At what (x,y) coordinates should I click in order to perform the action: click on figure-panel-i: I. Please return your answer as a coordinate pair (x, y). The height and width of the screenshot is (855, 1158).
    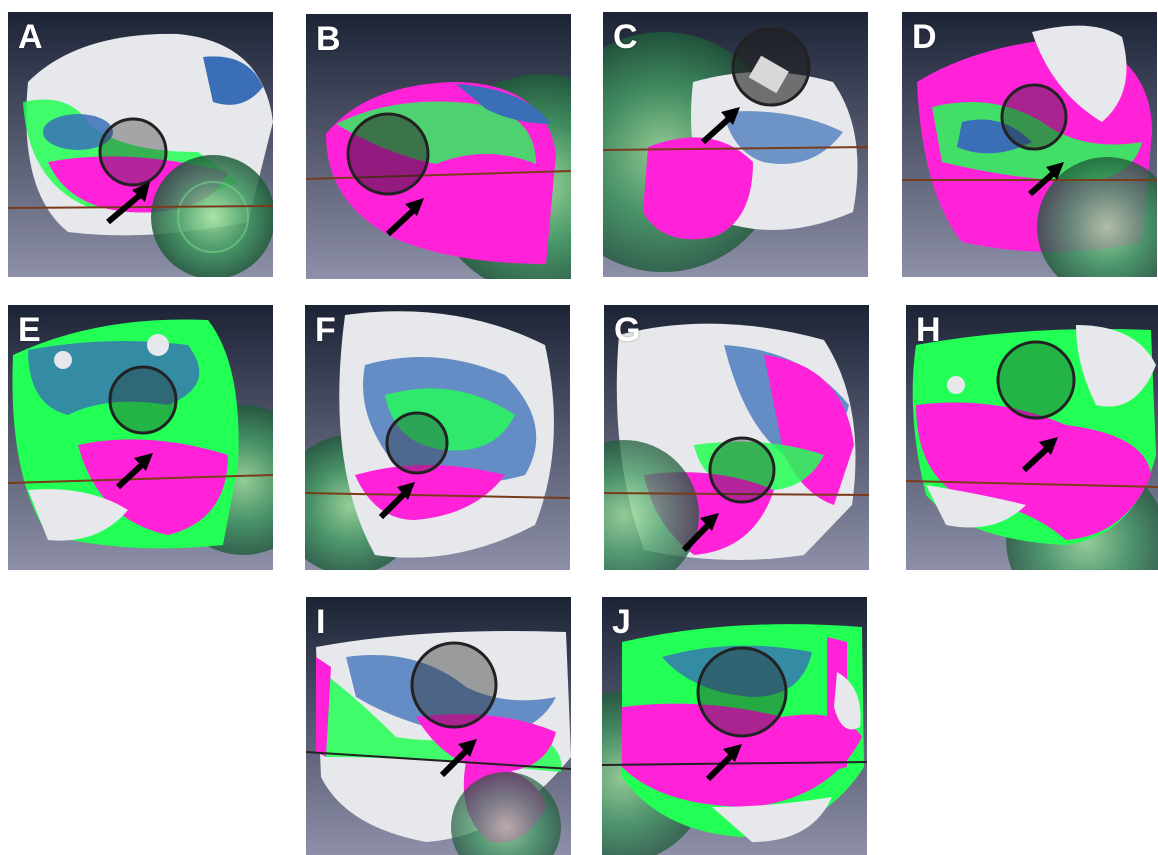
    Looking at the image, I should click on (438, 726).